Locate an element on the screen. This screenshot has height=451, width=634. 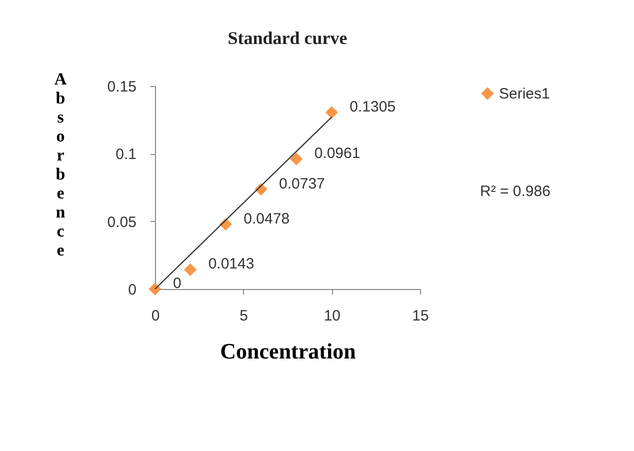
x-tick-label: 15 is located at coordinates (420, 316).